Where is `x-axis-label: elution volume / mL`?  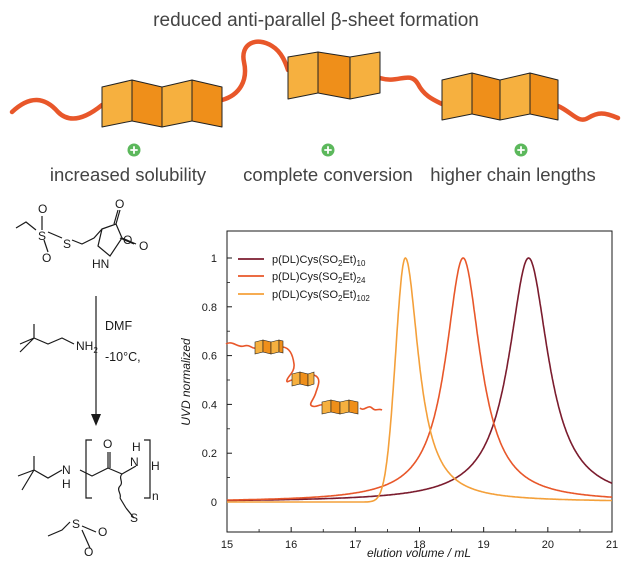 x-axis-label: elution volume / mL is located at coordinates (419, 553).